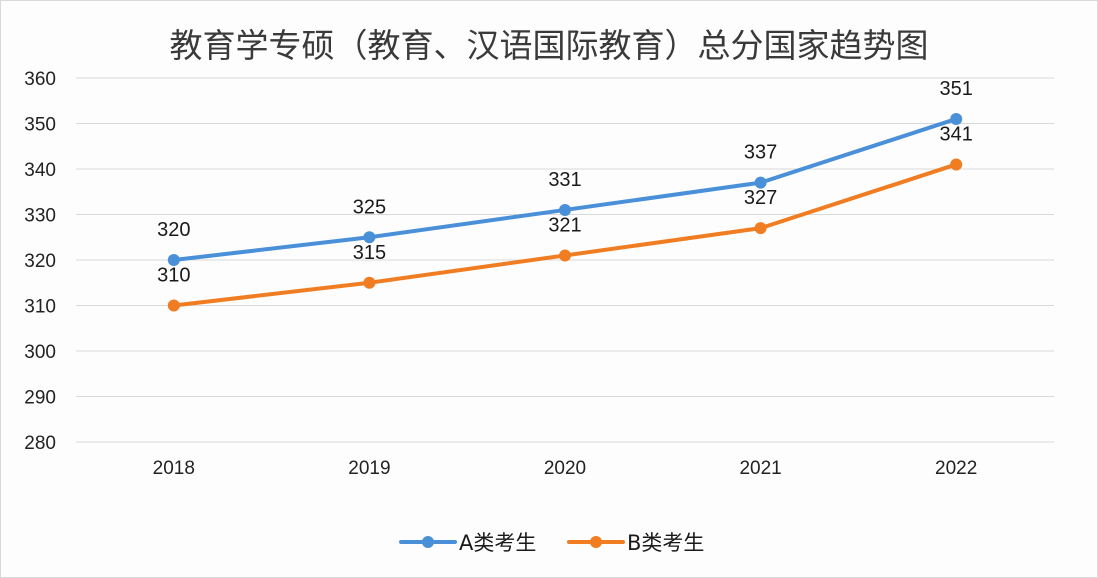 This screenshot has width=1098, height=578. I want to click on y-tick-label: 290, so click(40, 398).